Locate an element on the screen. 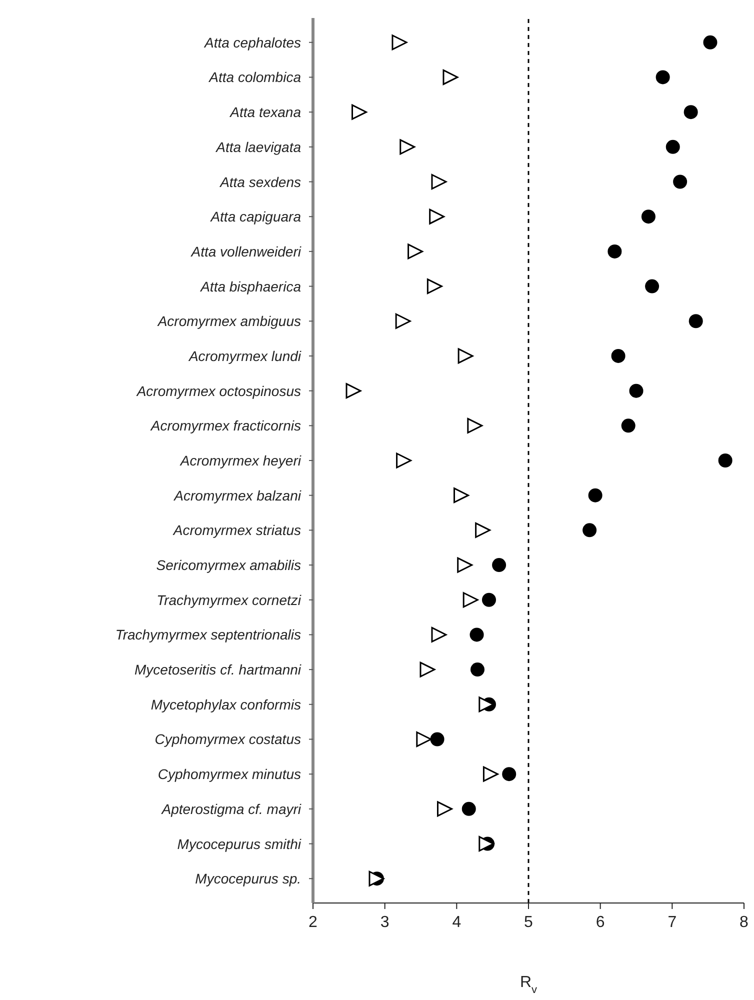  y-tick-label: Acromyrmex fracticornis is located at coordinates (225, 426).